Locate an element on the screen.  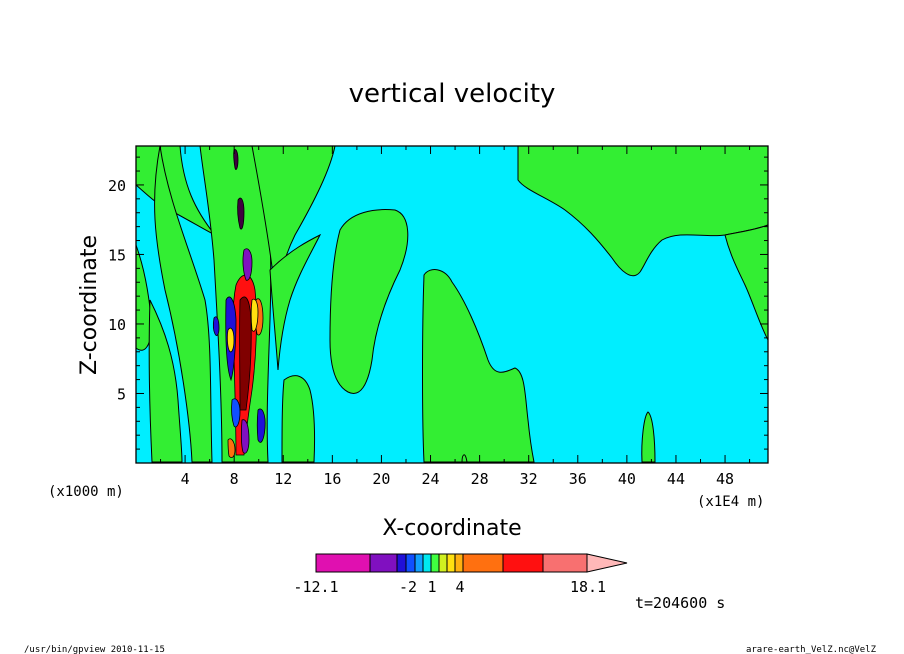
y-tick-label: 10 is located at coordinates (117, 325).